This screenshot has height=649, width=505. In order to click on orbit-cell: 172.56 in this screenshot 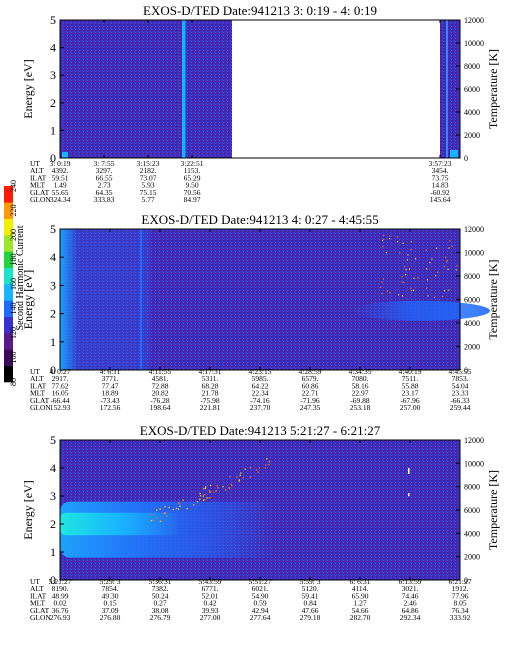, I will do `click(110, 407)`.